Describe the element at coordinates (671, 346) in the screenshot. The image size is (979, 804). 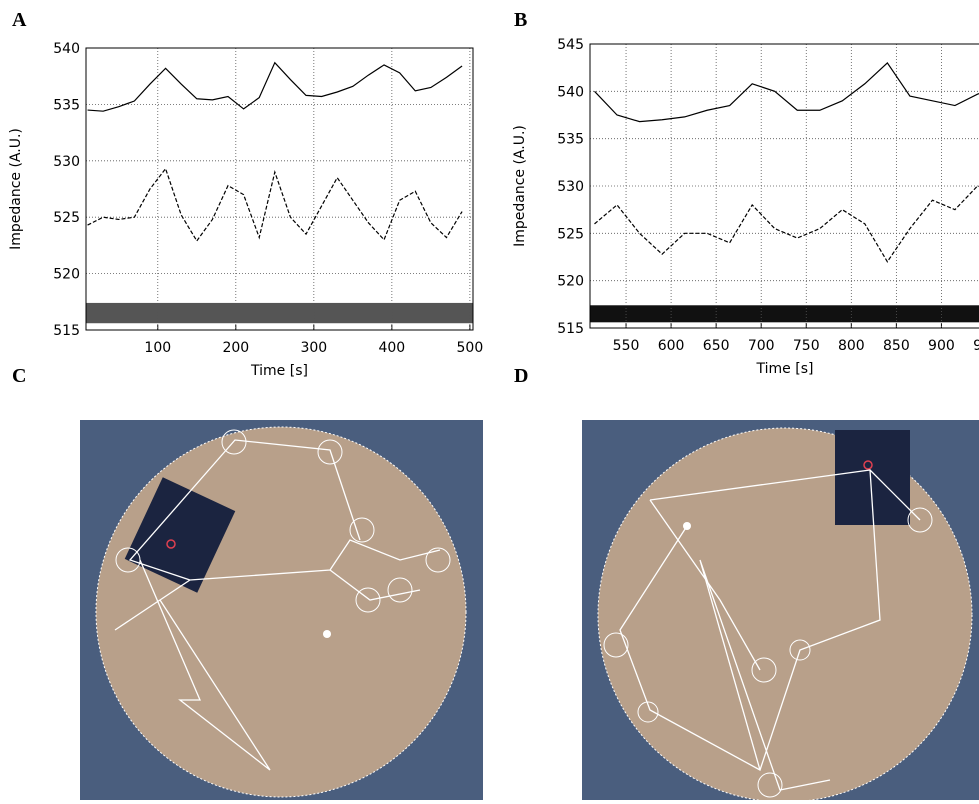
I see `x-tick-label: 600` at that location.